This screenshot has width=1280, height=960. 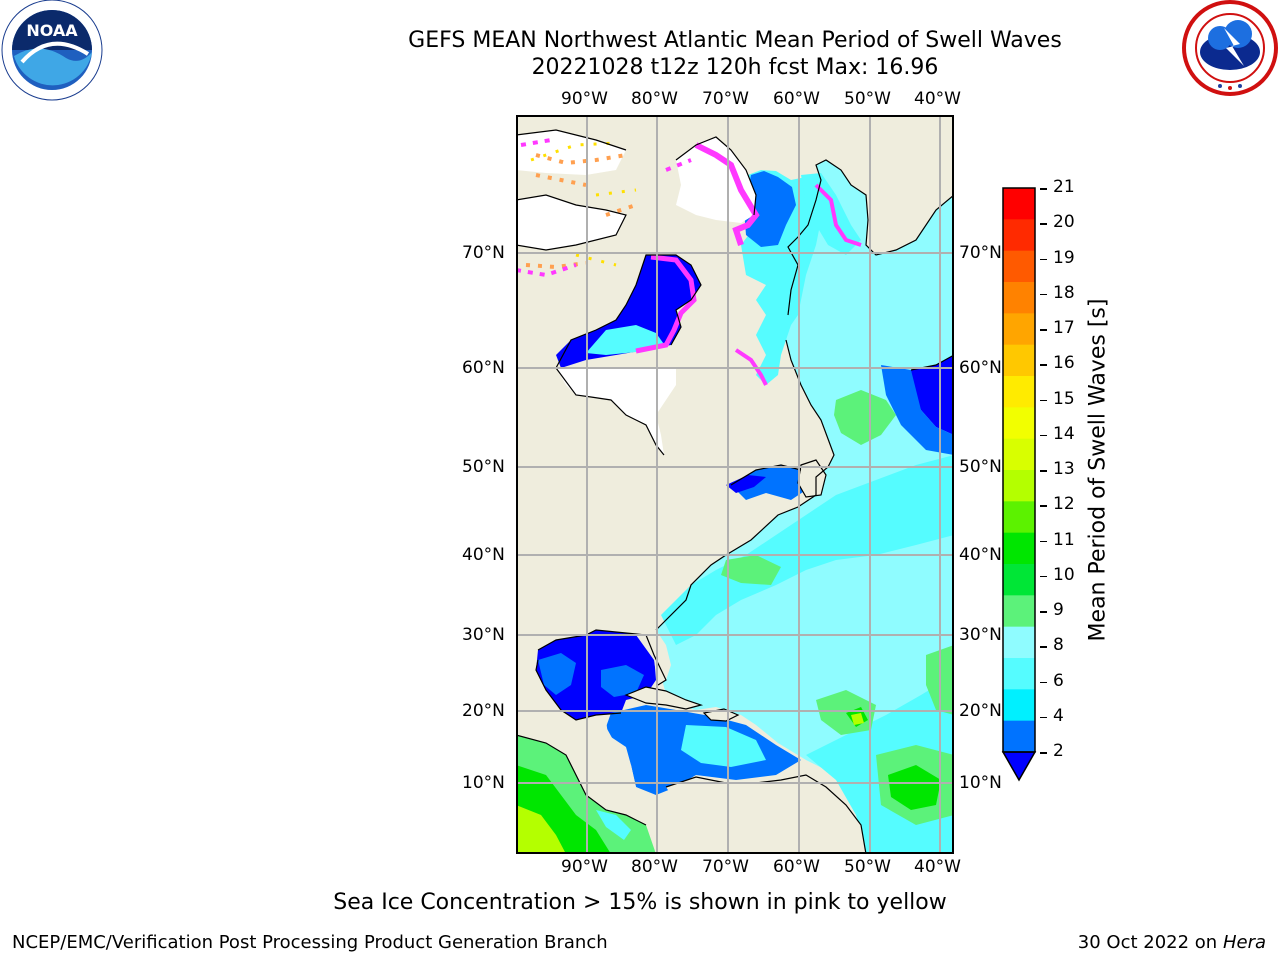 I want to click on colorbar-tick-label: 21, so click(x=1064, y=187).